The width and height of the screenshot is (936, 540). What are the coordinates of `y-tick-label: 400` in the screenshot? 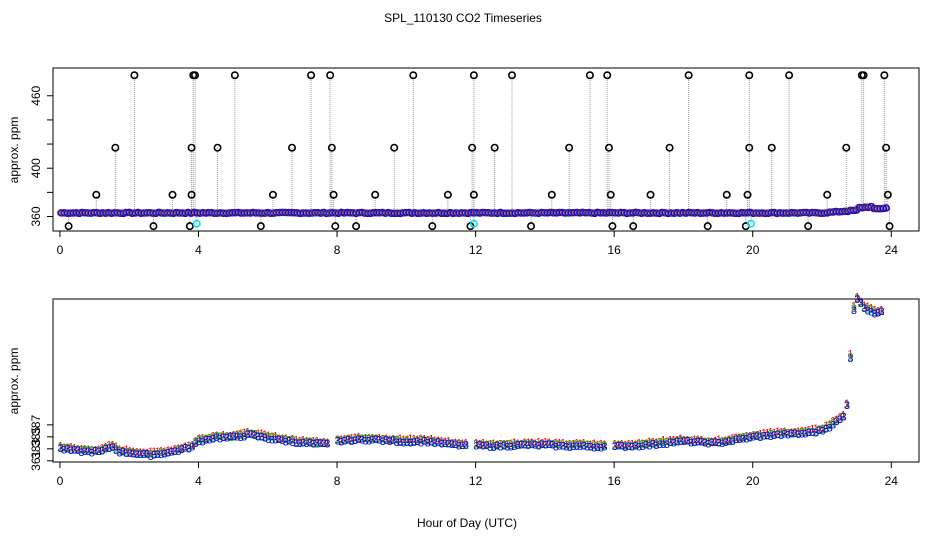 It's located at (36, 168).